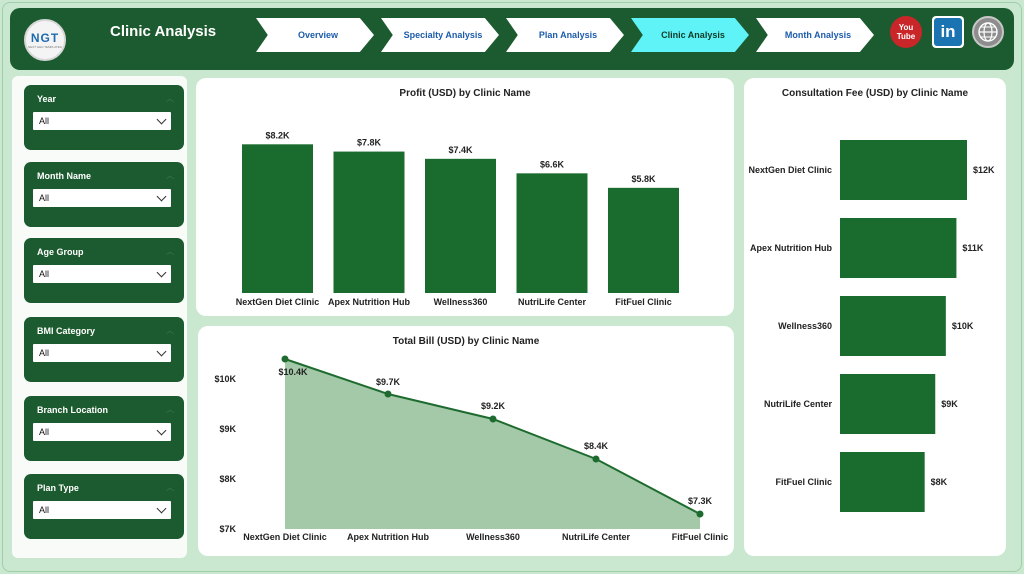  I want to click on age-group-dropdown-value: All, so click(44, 274).